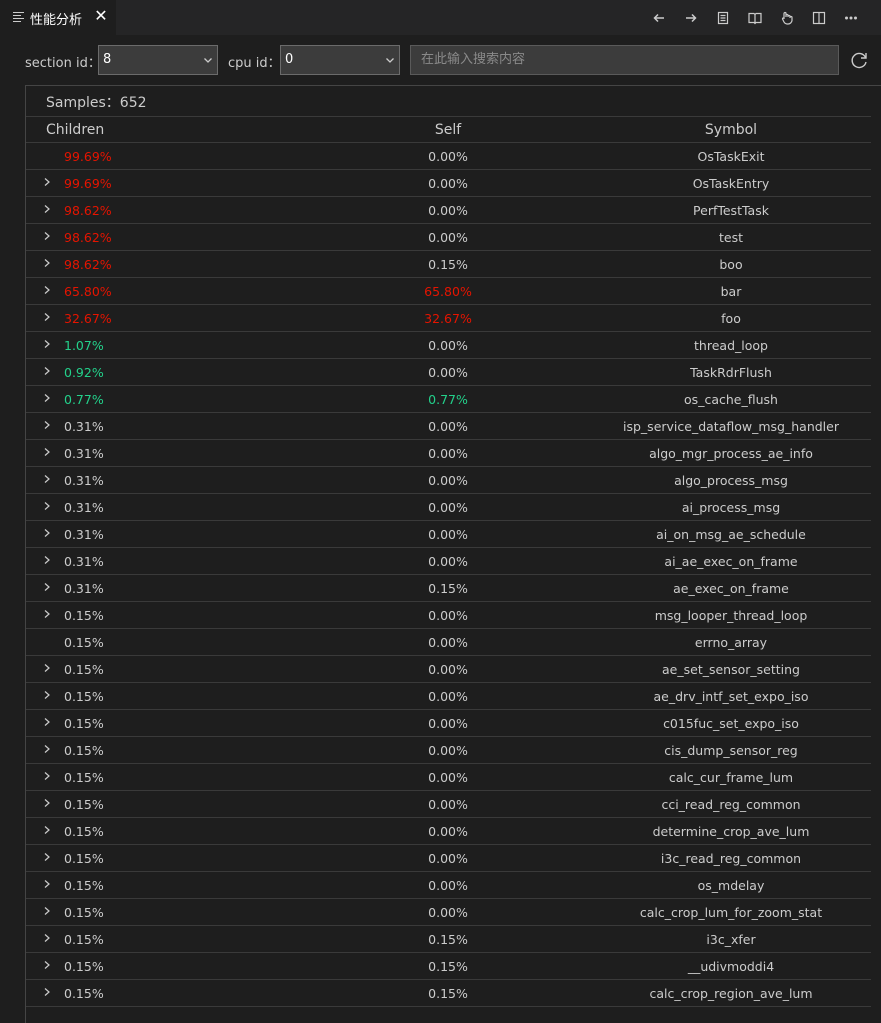 The height and width of the screenshot is (1023, 881). Describe the element at coordinates (448, 642) in the screenshot. I see `table-row: 0.15% 0.00% errno_array` at that location.